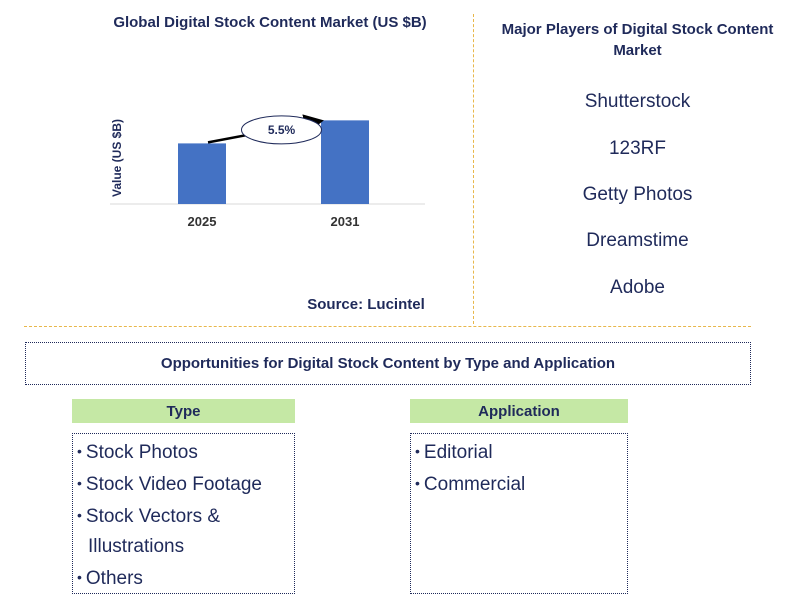 The width and height of the screenshot is (785, 613). I want to click on application-list: • Editorial • Commercial, so click(519, 513).